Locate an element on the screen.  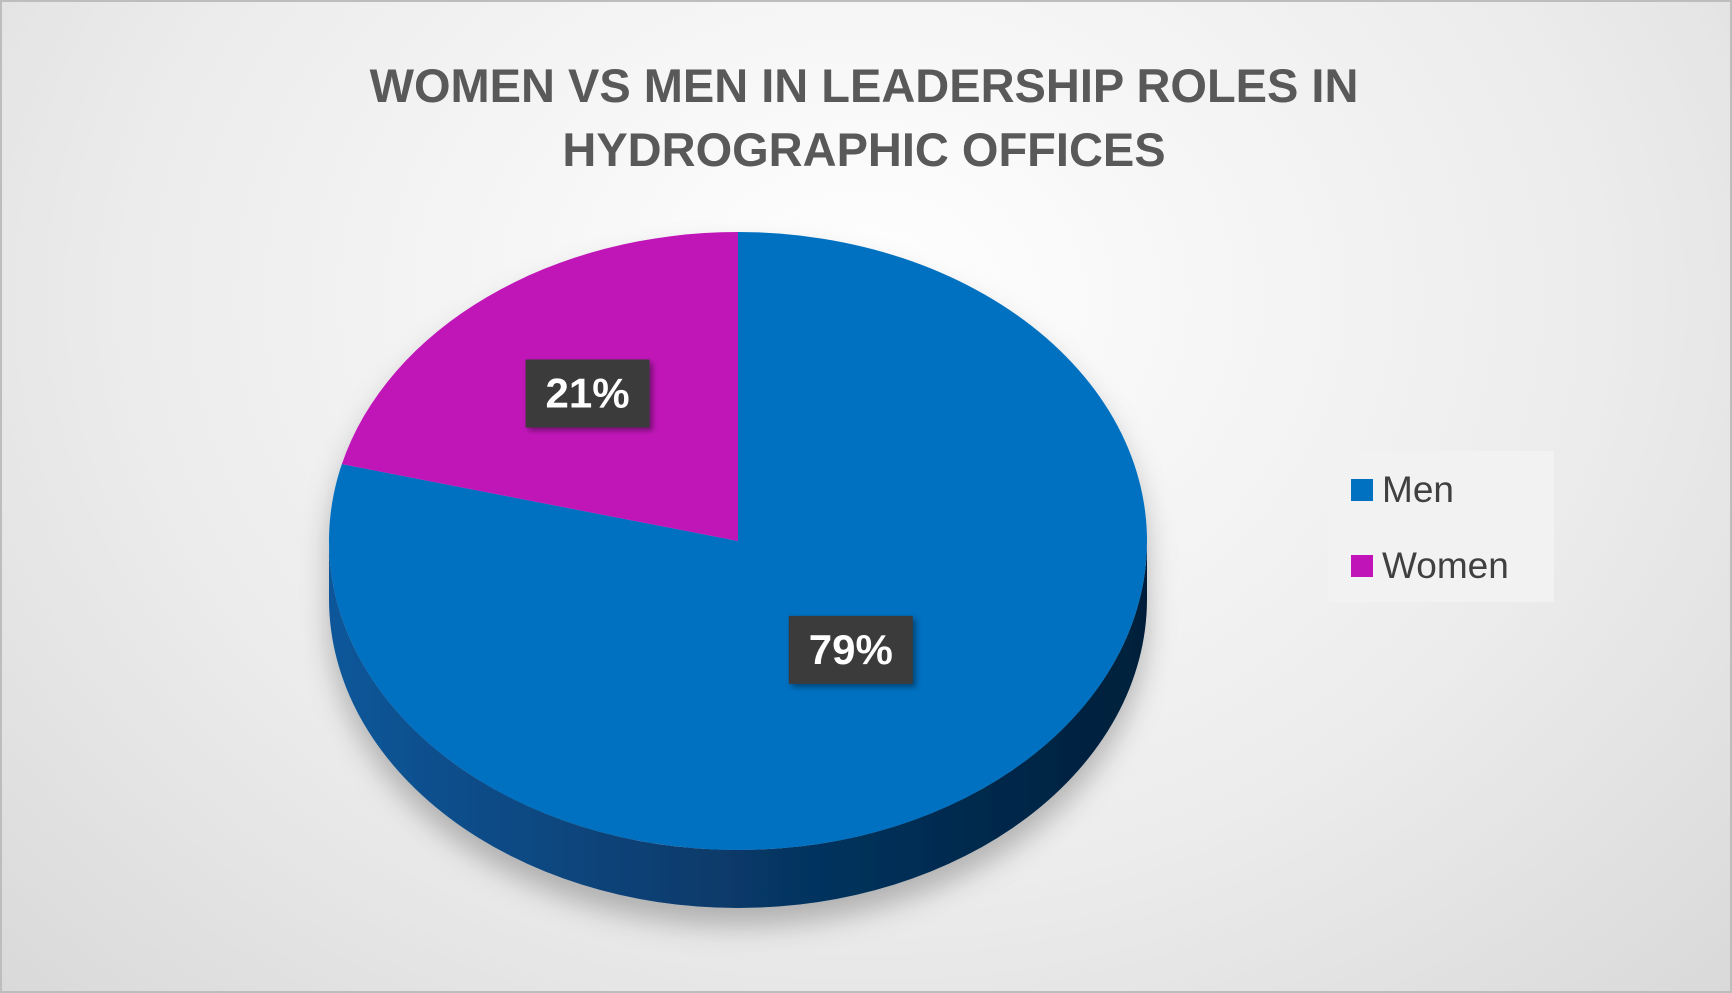
data-label: 79% is located at coordinates (851, 649).